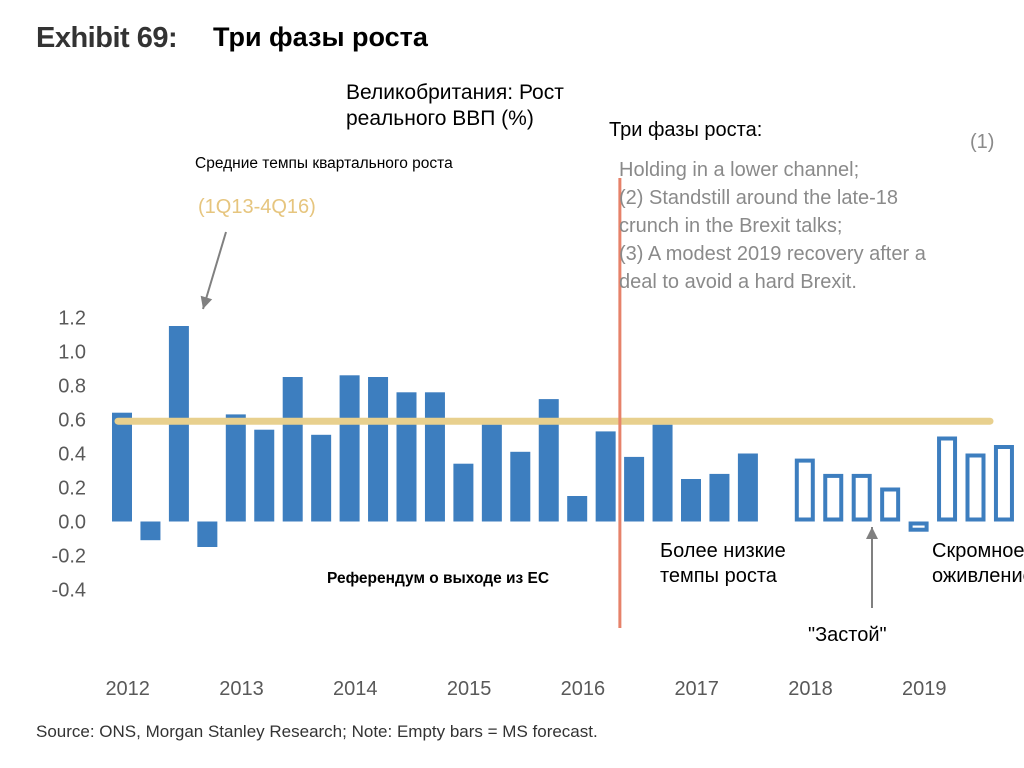 This screenshot has width=1024, height=768. I want to click on phases-number: (1), so click(982, 142).